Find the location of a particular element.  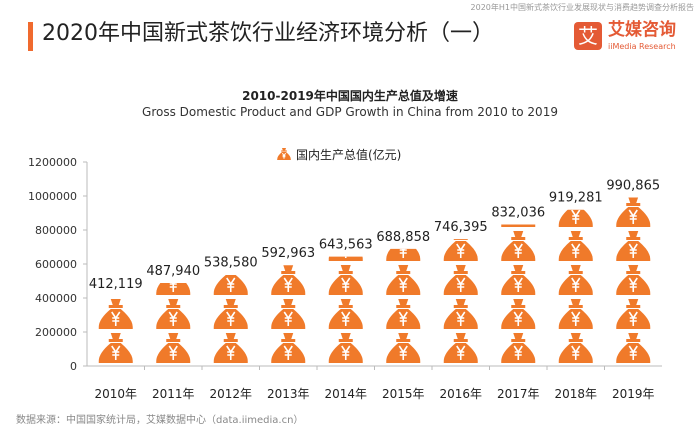

y-tick-label: 1000000 is located at coordinates (52, 196).